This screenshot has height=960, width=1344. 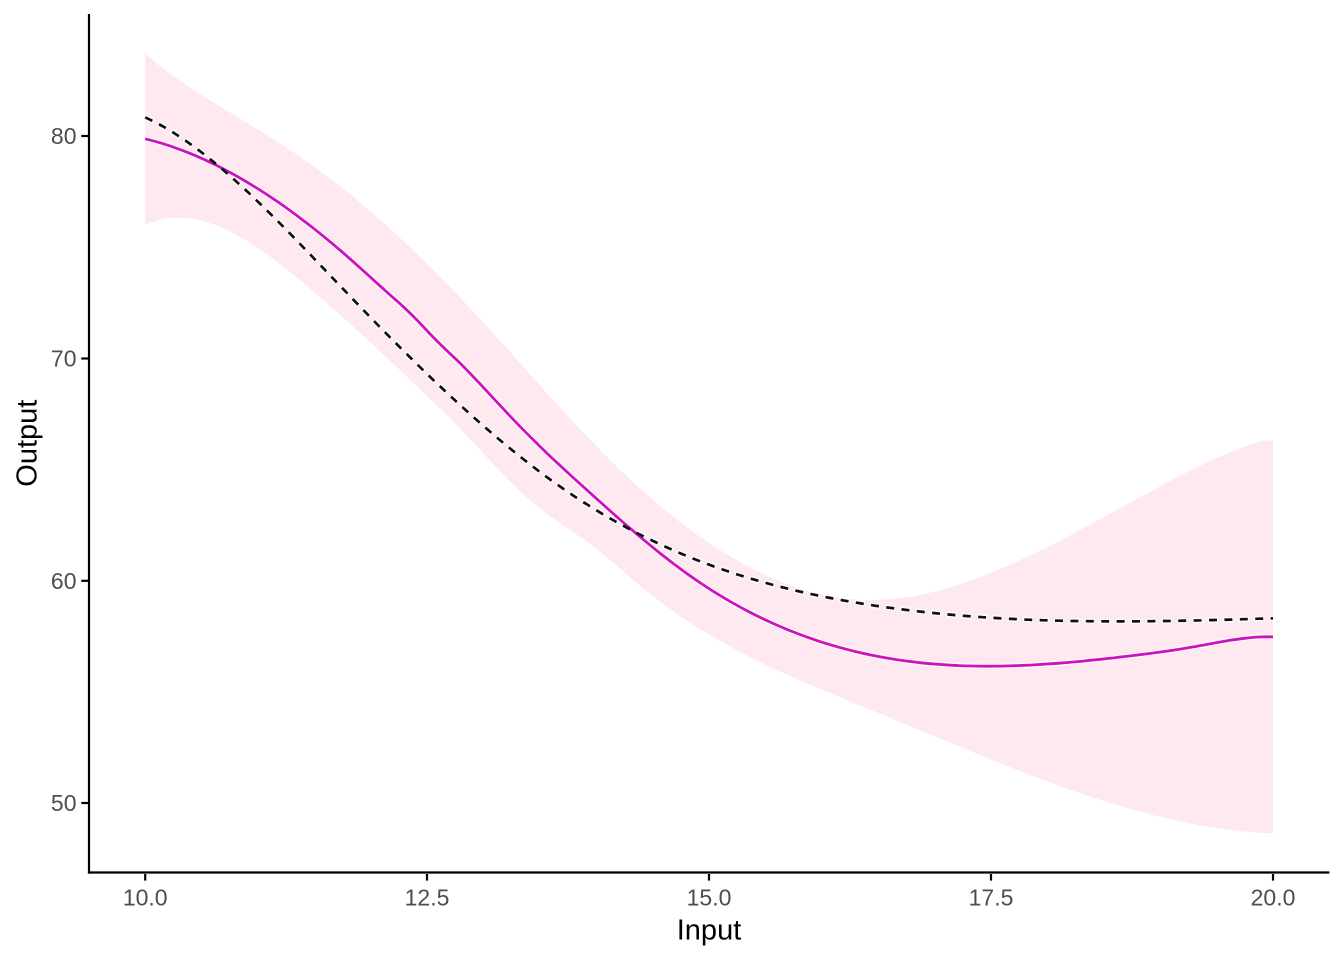 What do you see at coordinates (1273, 898) in the screenshot?
I see `svg-text: 20.0` at bounding box center [1273, 898].